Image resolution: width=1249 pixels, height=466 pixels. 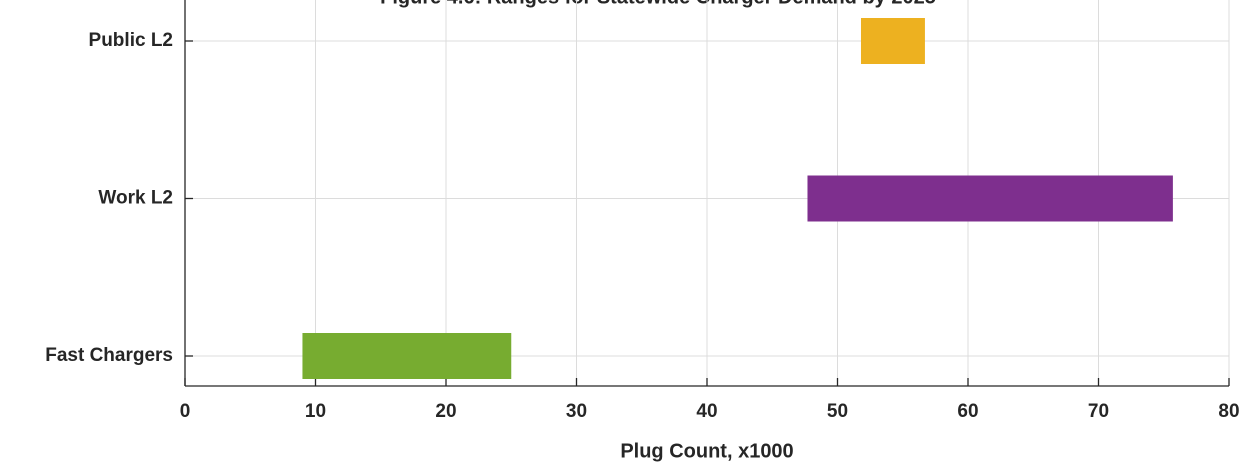 I want to click on x-tick-label: 70, so click(x=1098, y=411).